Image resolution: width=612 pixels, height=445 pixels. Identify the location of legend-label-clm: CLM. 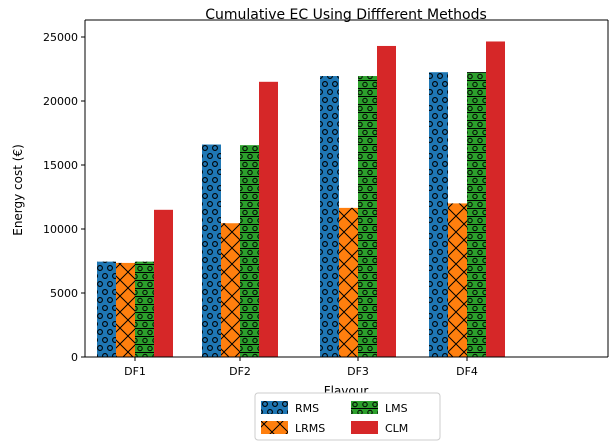
(396, 428).